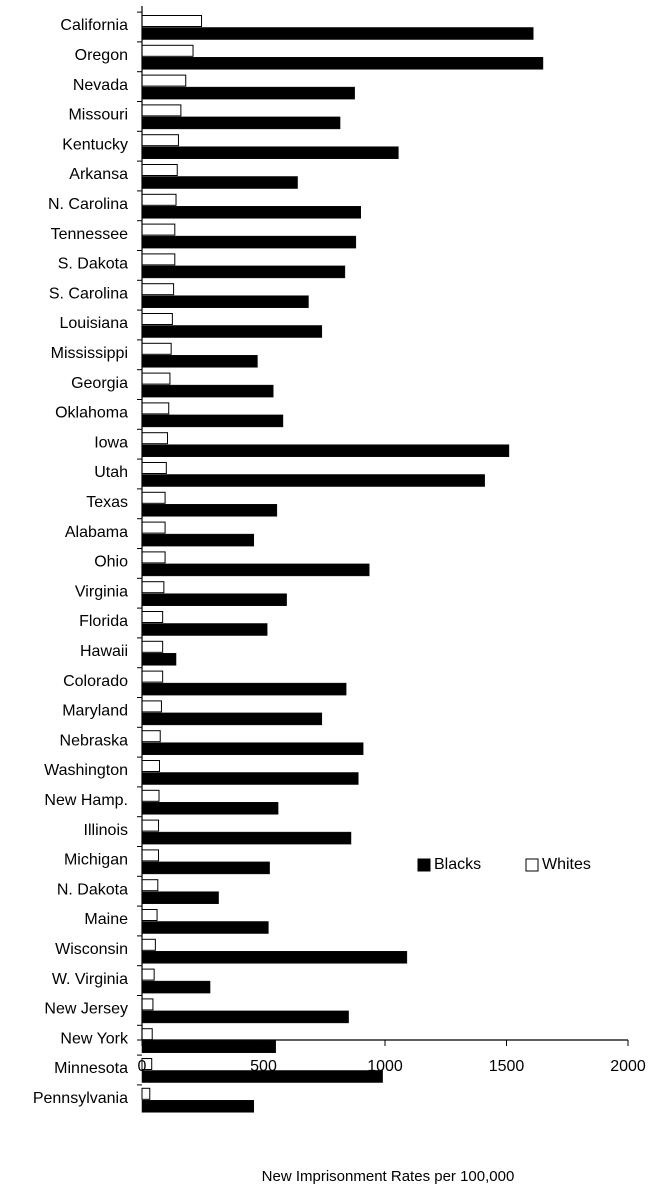  What do you see at coordinates (111, 442) in the screenshot?
I see `category-label: Iowa` at bounding box center [111, 442].